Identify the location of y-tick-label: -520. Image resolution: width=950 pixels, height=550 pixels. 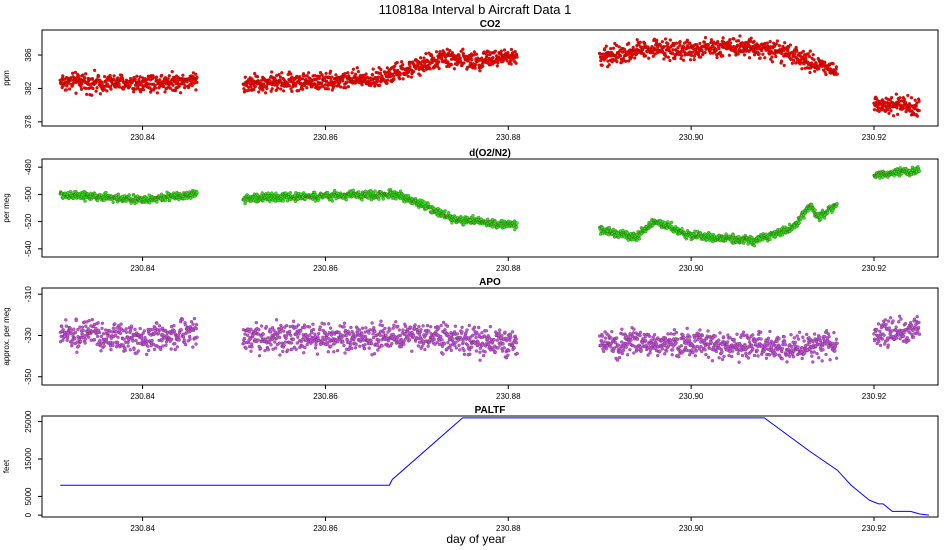
(28, 221).